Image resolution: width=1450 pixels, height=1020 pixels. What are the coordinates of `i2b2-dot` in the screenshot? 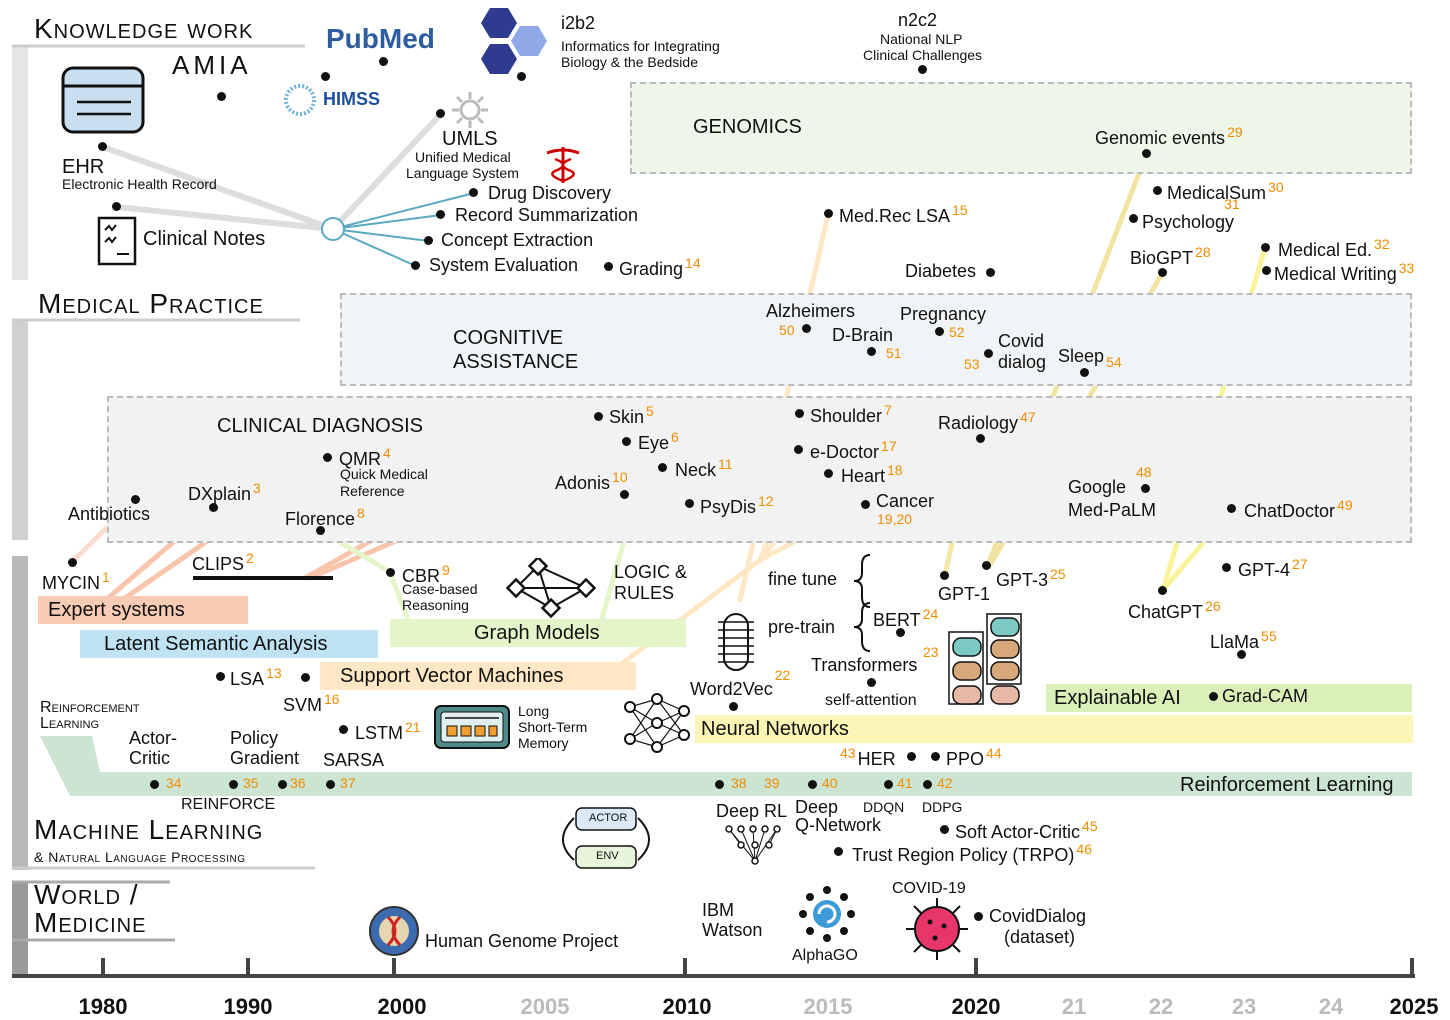 It's located at (521, 76).